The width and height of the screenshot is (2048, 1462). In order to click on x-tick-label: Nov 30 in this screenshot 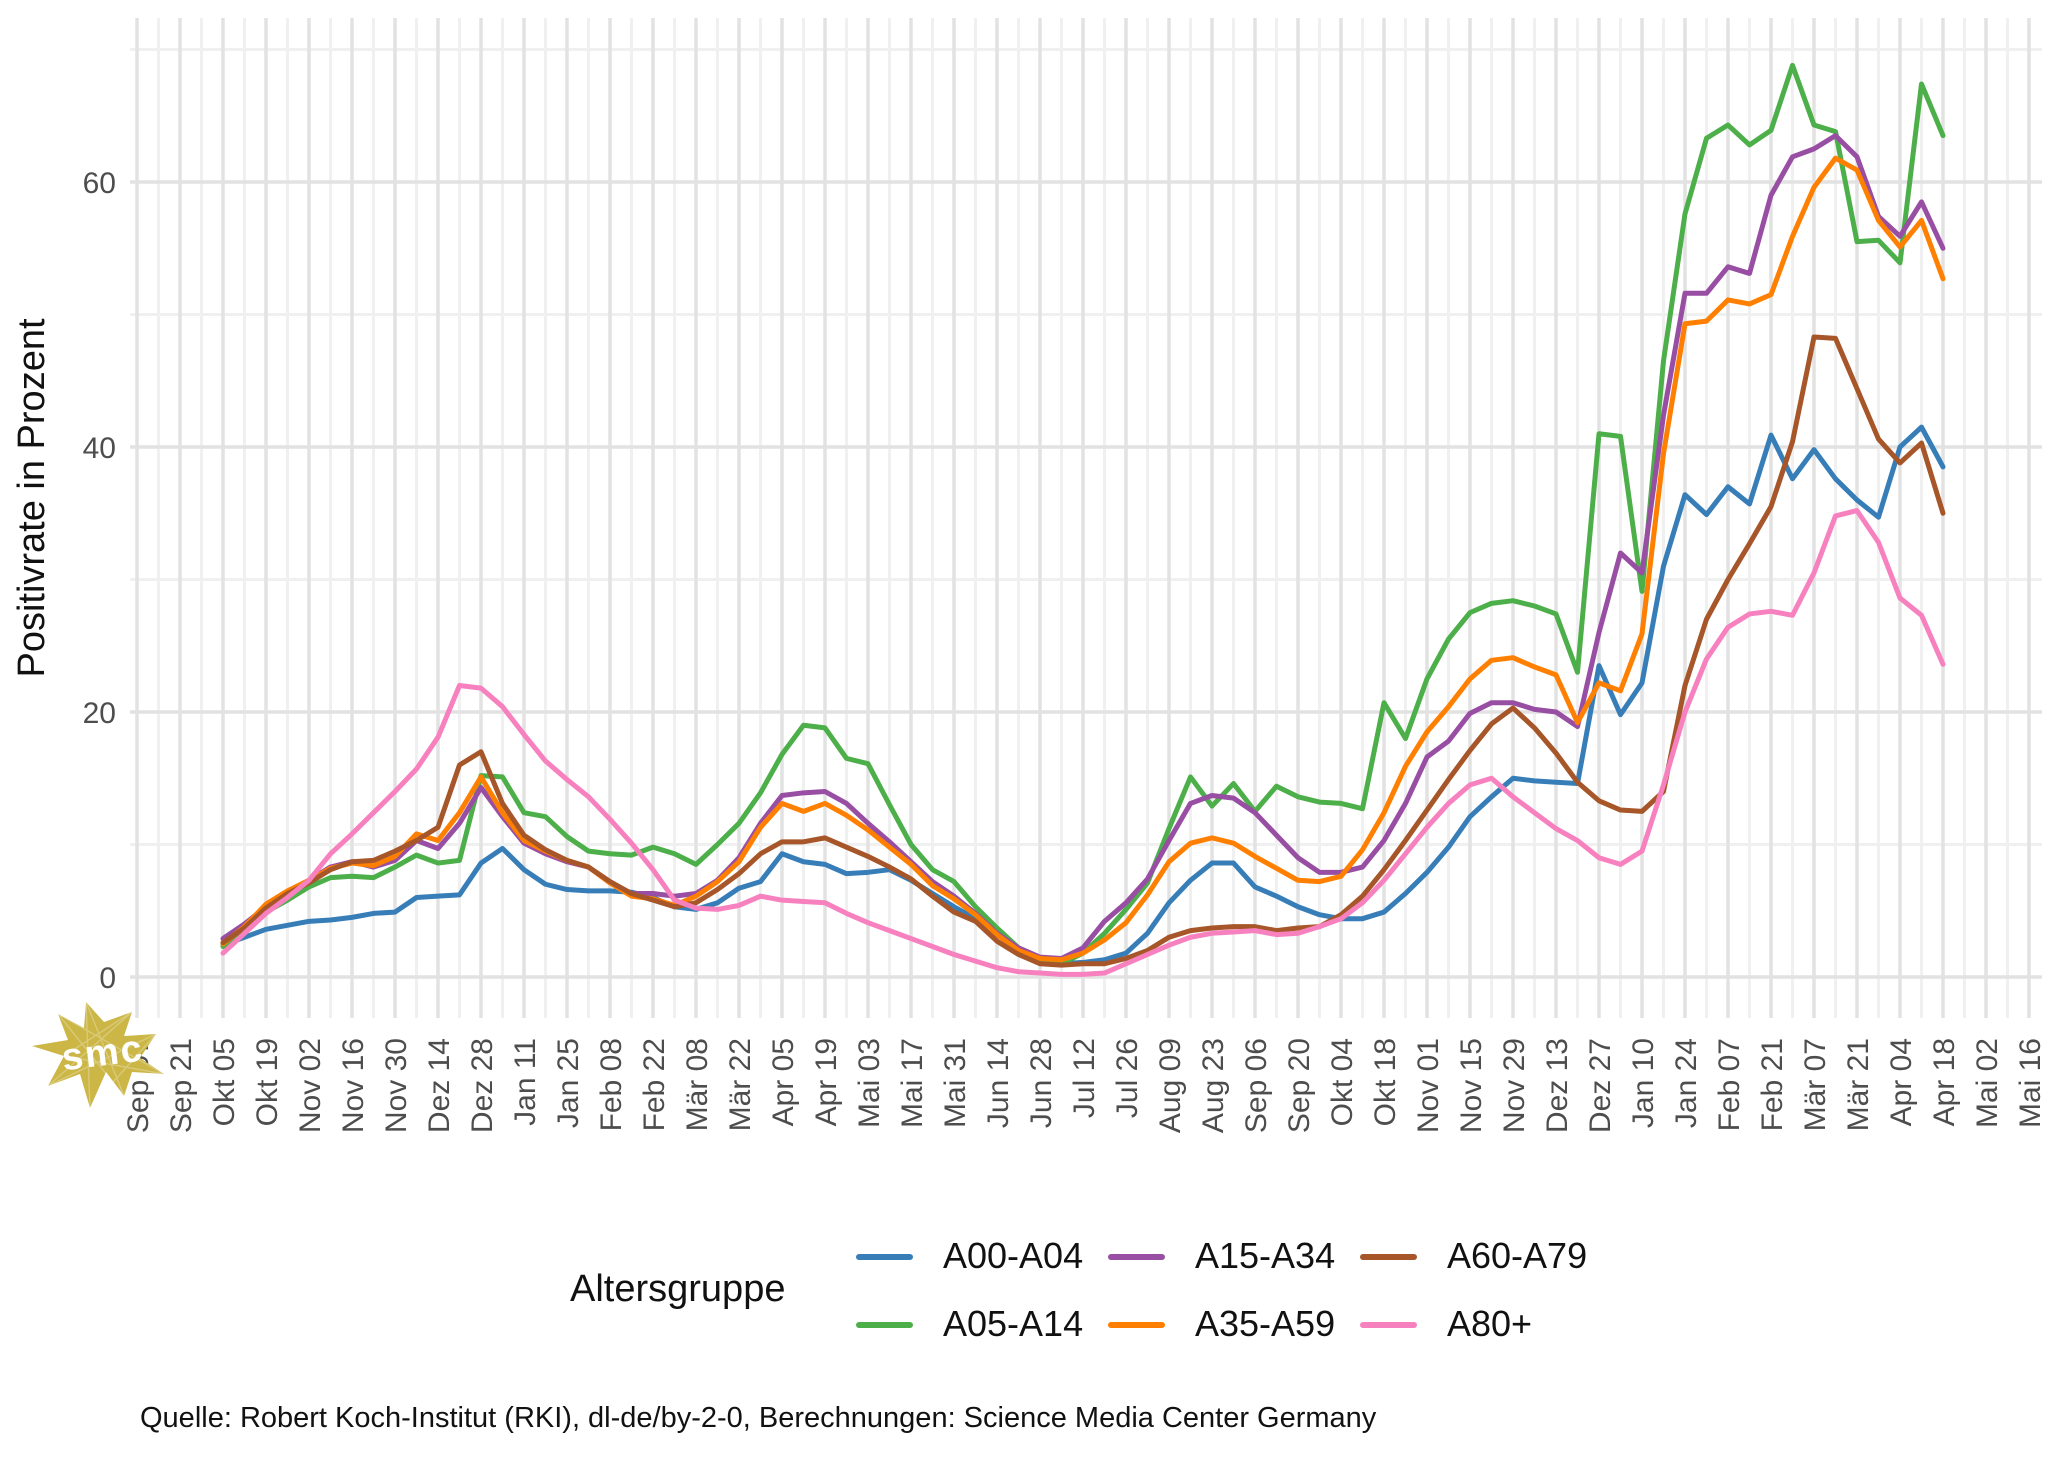, I will do `click(396, 1085)`.